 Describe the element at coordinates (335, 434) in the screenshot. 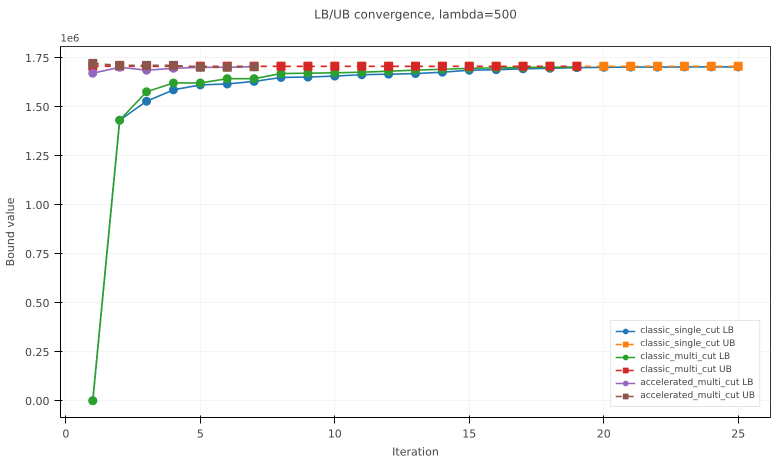

I see `x-tick-label: 10` at that location.